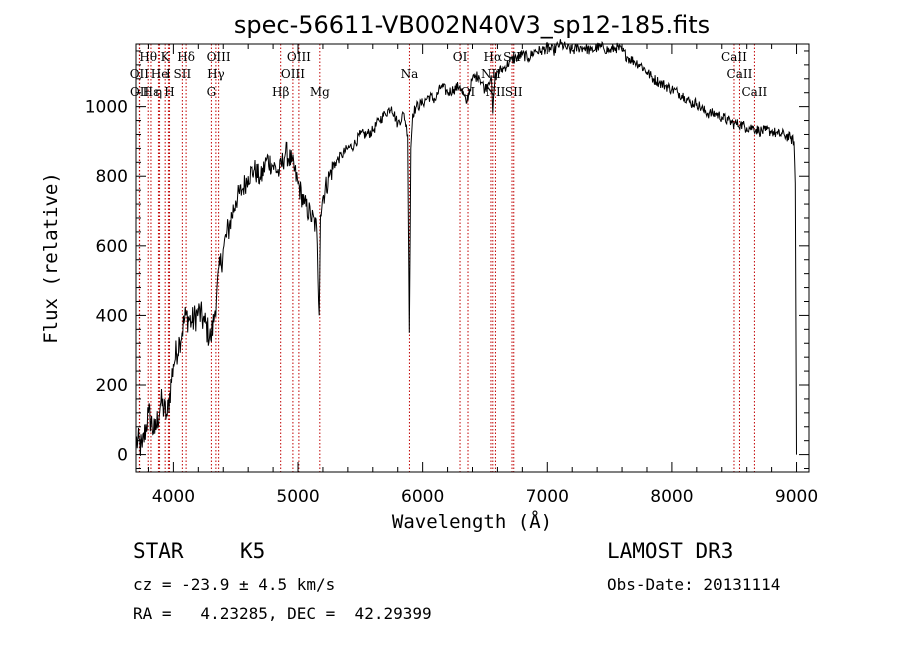 The image size is (900, 649). I want to click on line-marker-label: He, so click(160, 74).